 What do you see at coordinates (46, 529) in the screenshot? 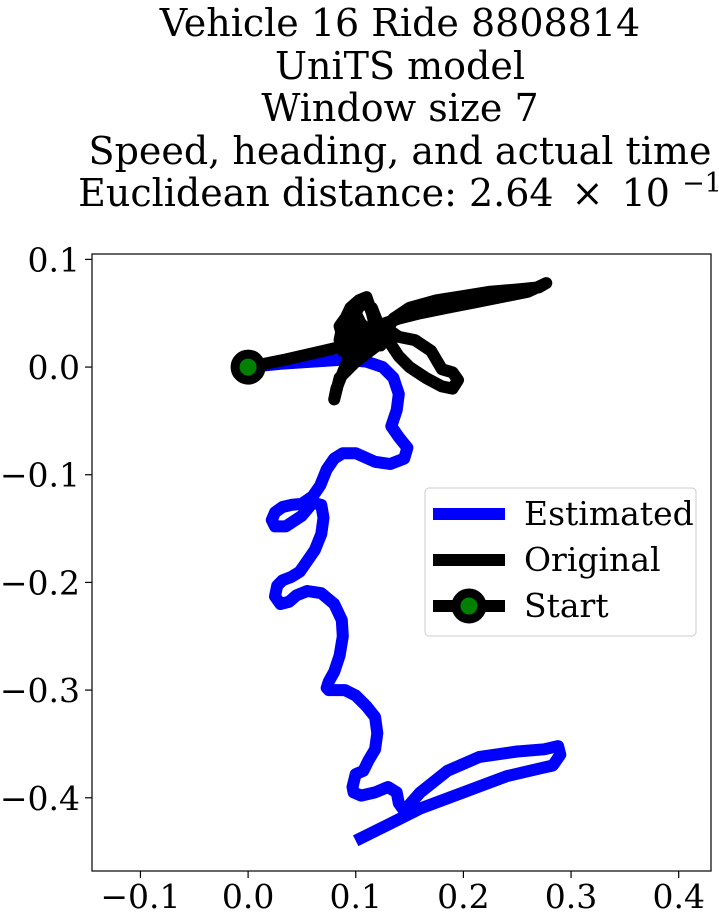
I see `y-axis: 0.1 0.0 −0.1 −0.2 −0.3 −0.4` at bounding box center [46, 529].